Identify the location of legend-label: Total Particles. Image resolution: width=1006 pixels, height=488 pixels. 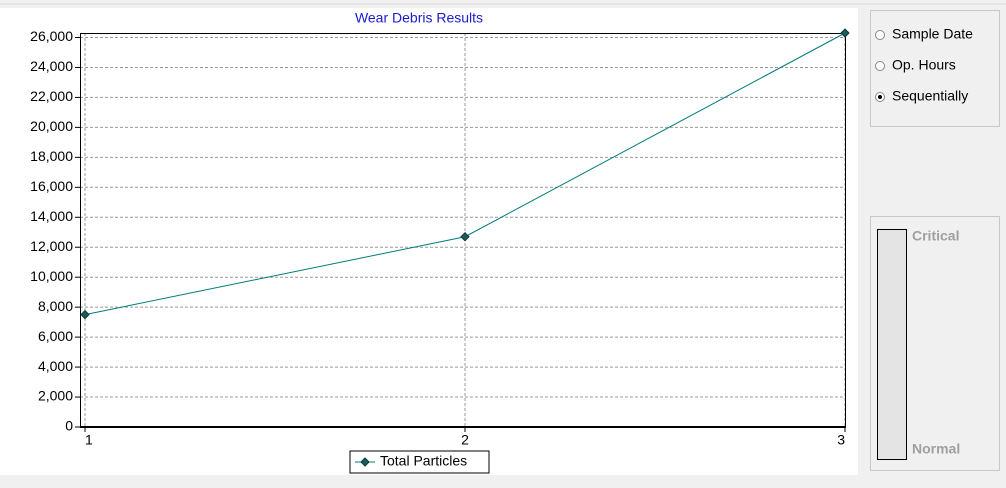
(423, 461).